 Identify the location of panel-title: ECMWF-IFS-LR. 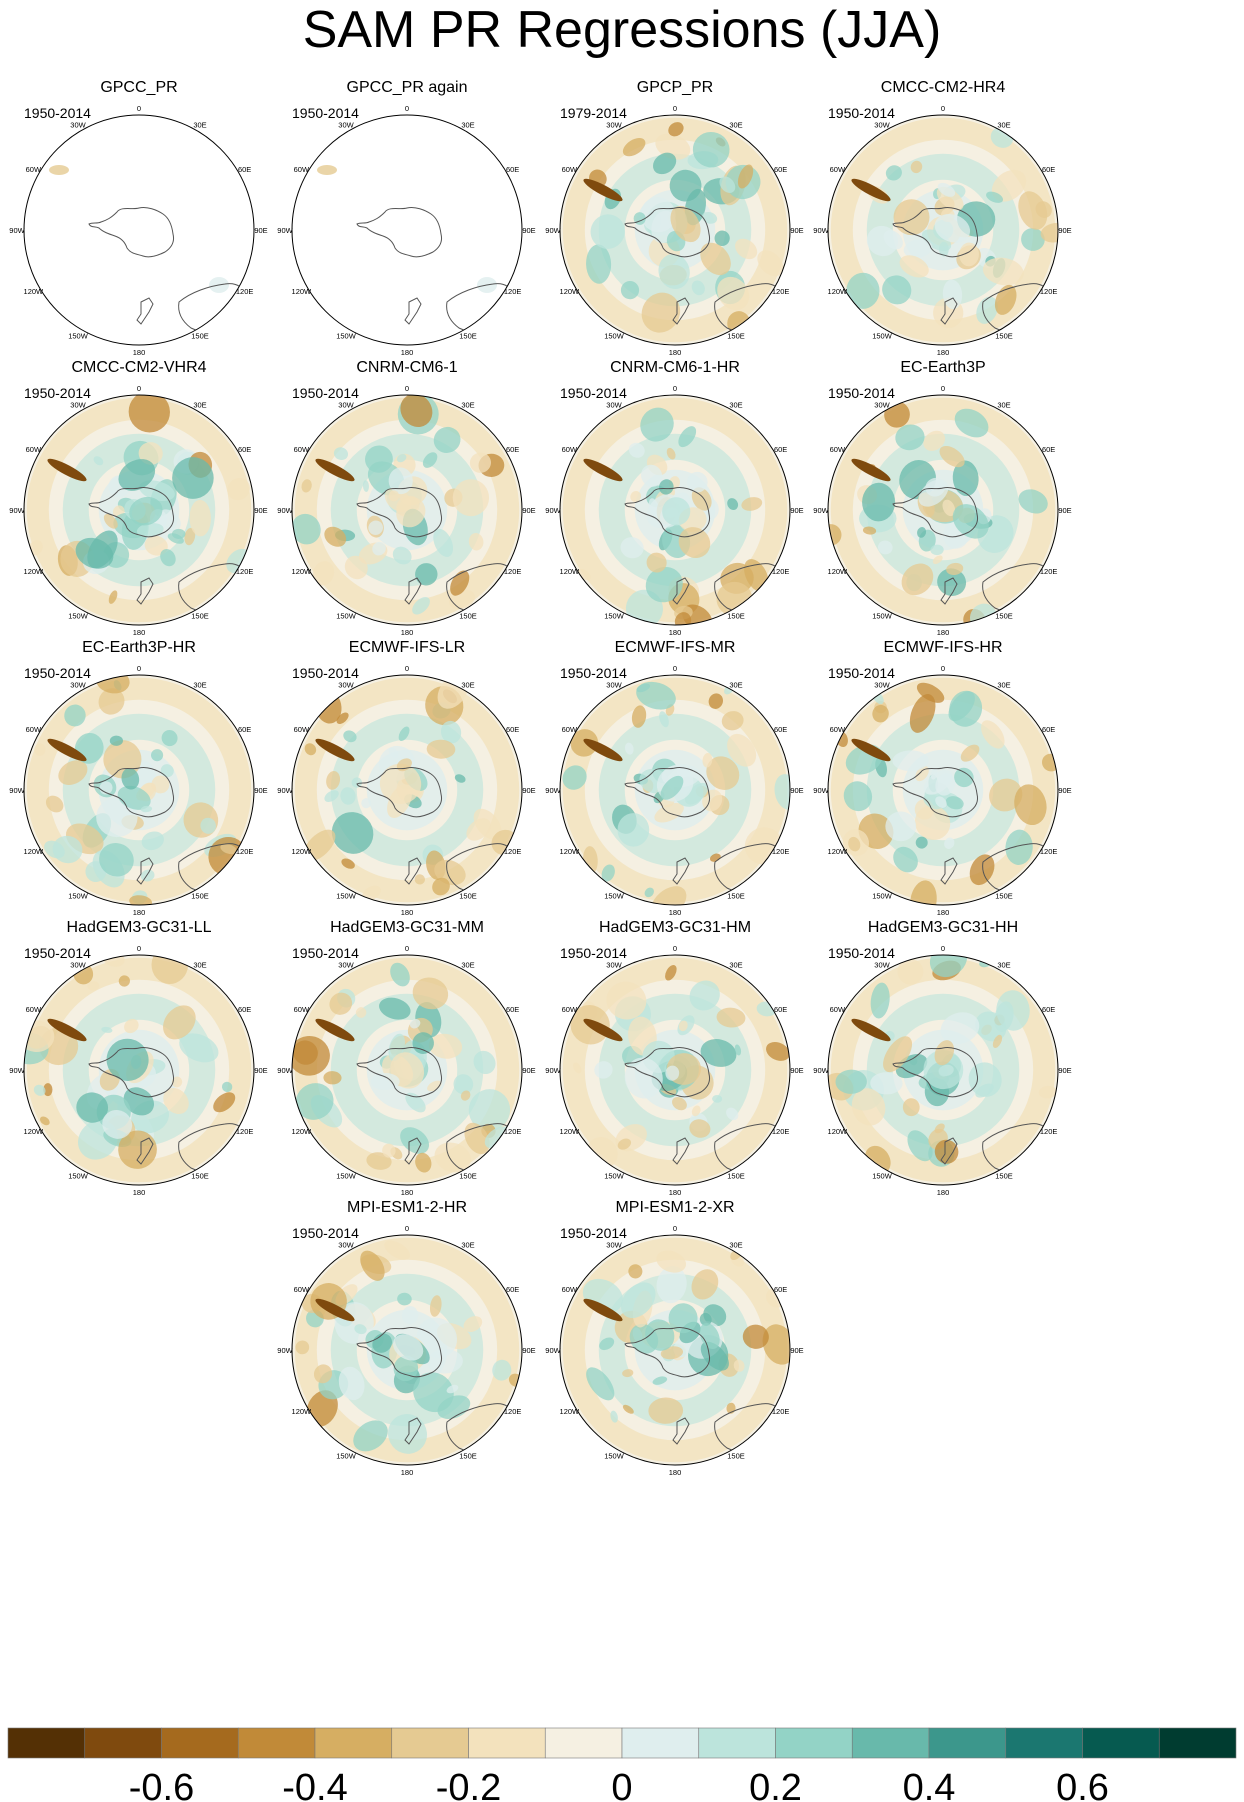
(407, 647).